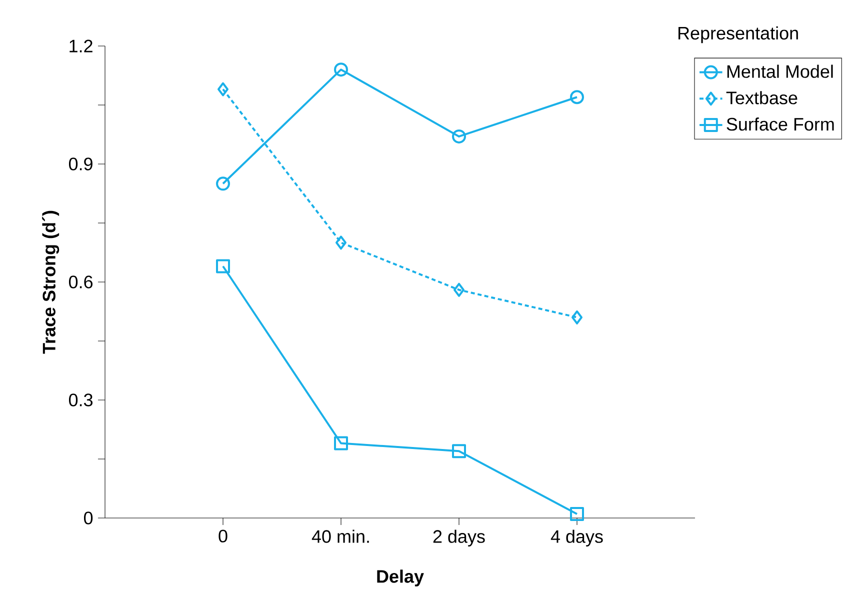 The image size is (846, 599). Describe the element at coordinates (780, 71) in the screenshot. I see `legend-label: Mental Model` at that location.